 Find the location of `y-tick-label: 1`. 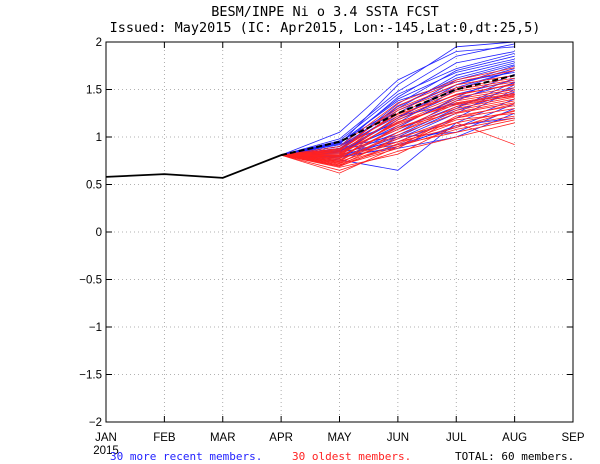

y-tick-label: 1 is located at coordinates (99, 138).